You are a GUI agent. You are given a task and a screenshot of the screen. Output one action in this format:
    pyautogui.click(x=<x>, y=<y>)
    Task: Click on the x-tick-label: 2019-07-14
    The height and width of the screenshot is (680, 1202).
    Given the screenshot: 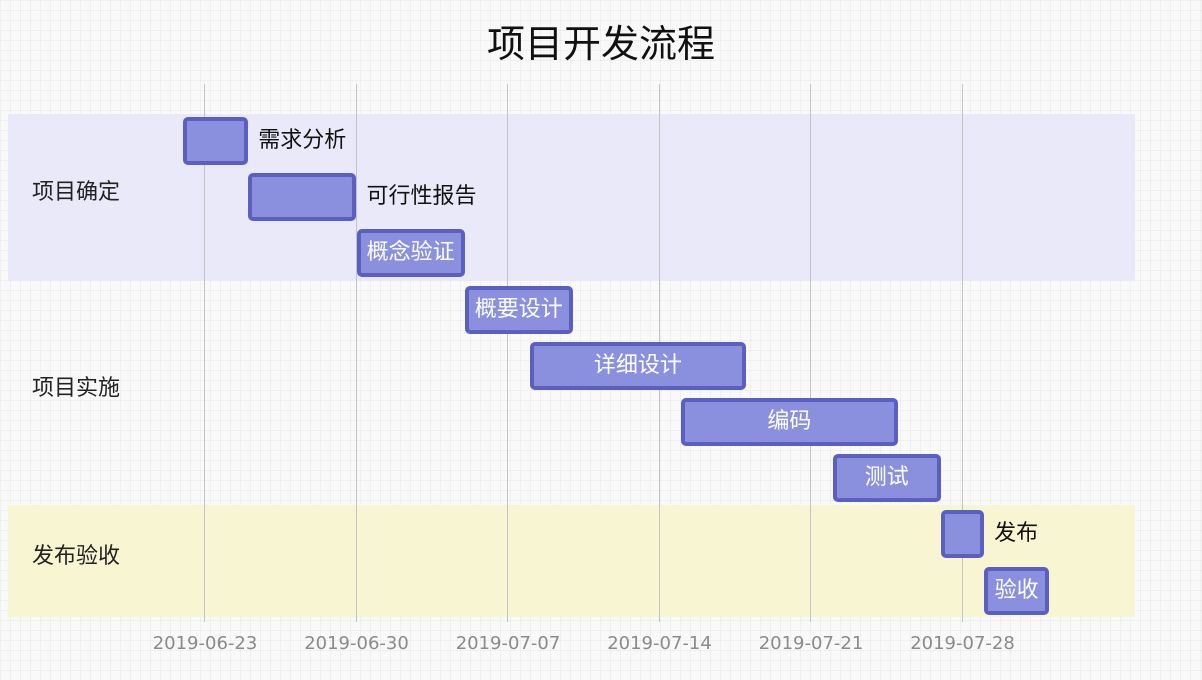 What is the action you would take?
    pyautogui.click(x=659, y=643)
    